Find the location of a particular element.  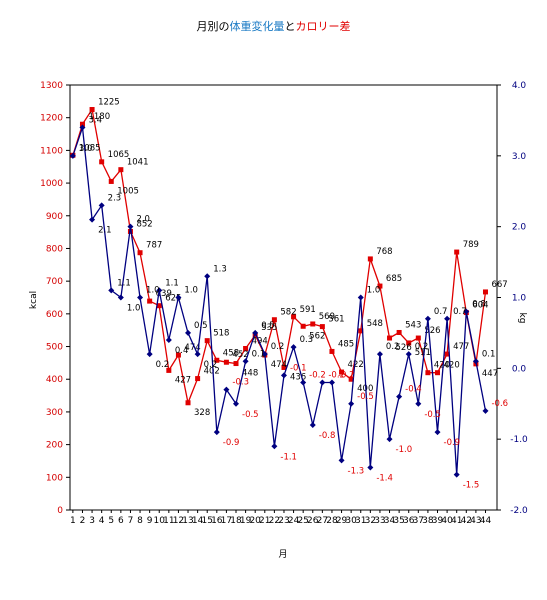

x-axis-tick-label: 19 is located at coordinates (246, 521).